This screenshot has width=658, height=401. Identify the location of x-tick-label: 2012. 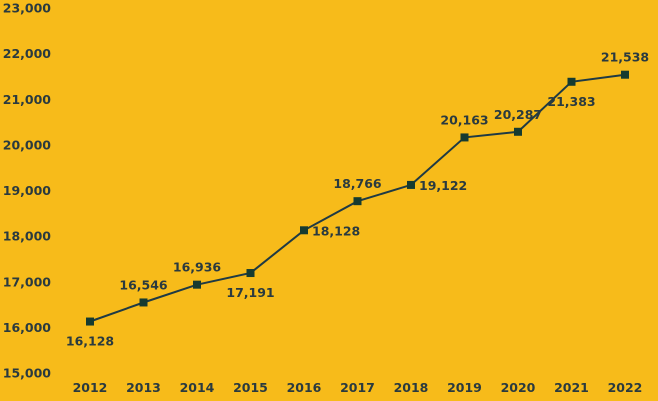
(90, 387).